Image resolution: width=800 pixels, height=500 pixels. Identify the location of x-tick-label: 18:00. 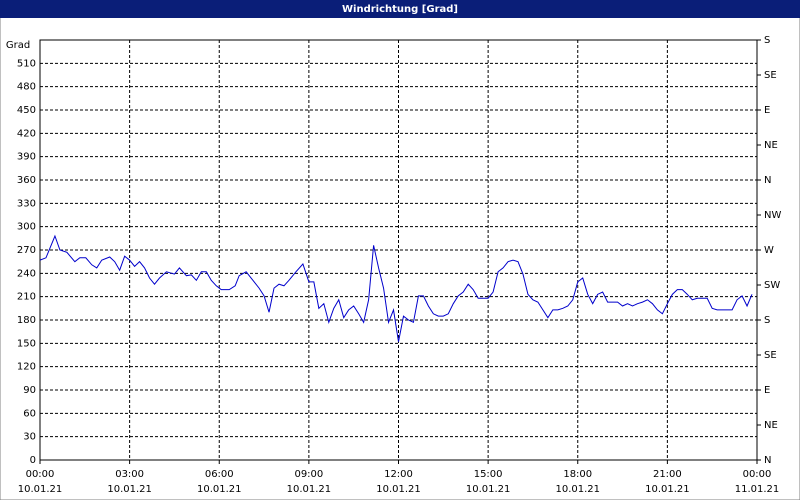
(577, 474).